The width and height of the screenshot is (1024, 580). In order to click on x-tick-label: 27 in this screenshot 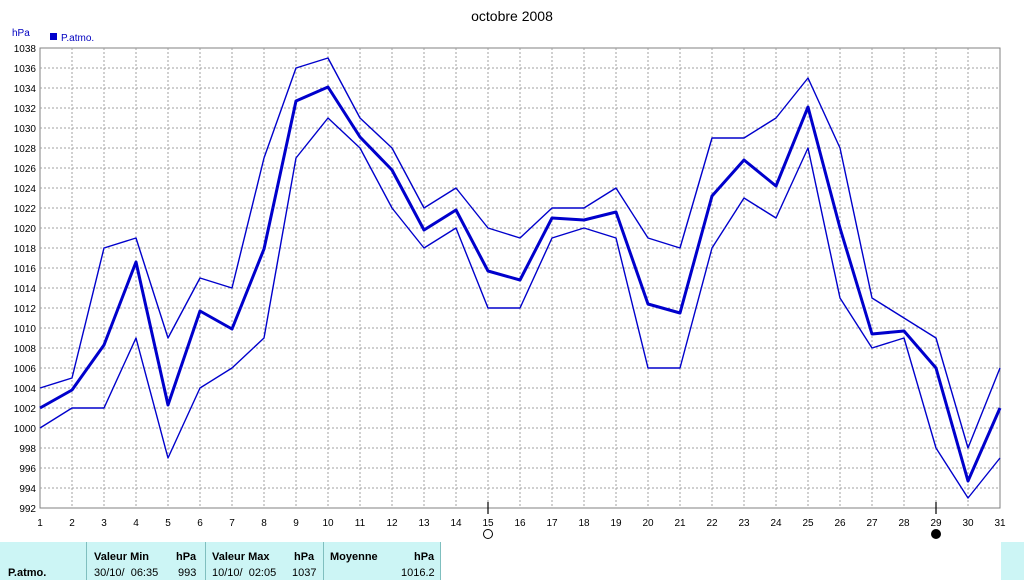, I will do `click(872, 523)`.